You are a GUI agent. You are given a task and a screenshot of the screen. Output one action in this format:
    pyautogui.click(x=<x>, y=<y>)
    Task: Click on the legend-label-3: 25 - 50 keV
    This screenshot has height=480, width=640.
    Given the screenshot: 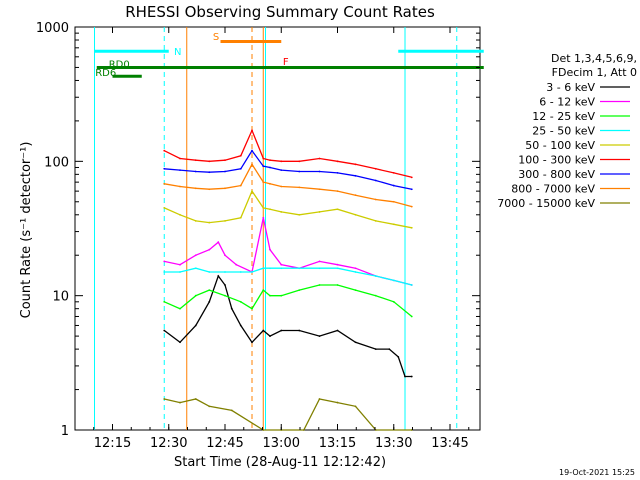 What is the action you would take?
    pyautogui.click(x=563, y=131)
    